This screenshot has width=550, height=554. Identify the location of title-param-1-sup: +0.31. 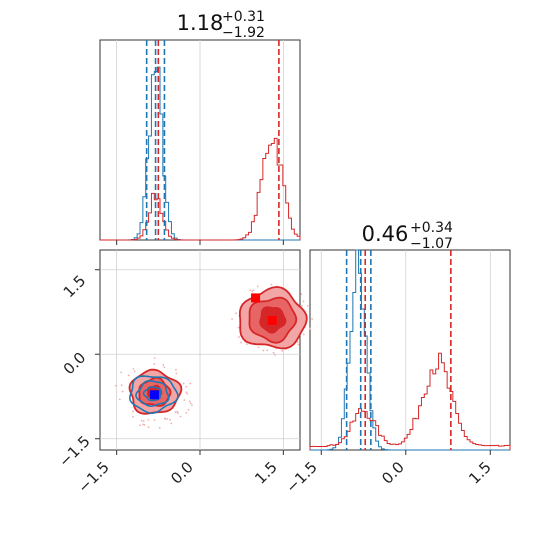
(243, 17).